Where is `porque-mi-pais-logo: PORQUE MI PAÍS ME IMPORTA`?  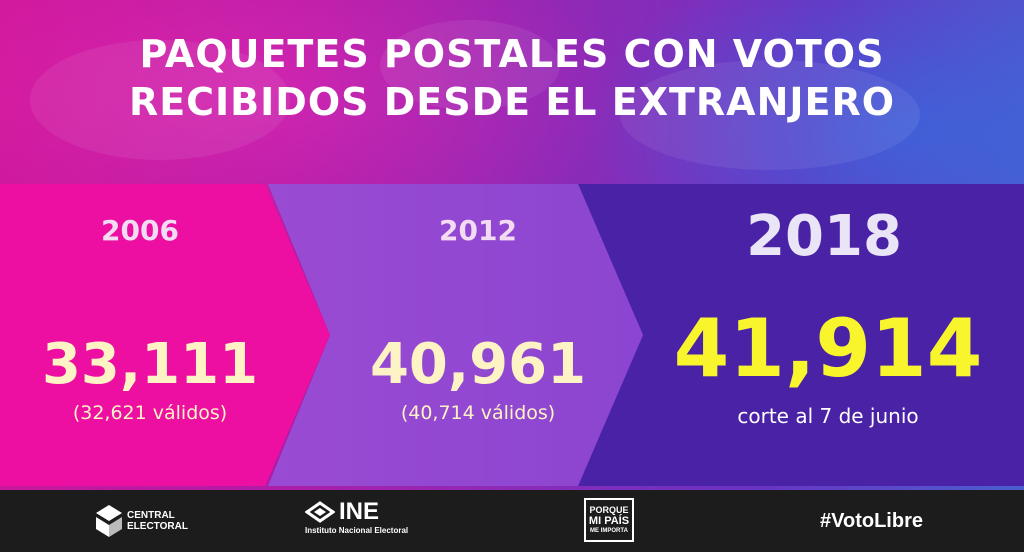 porque-mi-pais-logo: PORQUE MI PAÍS ME IMPORTA is located at coordinates (609, 520).